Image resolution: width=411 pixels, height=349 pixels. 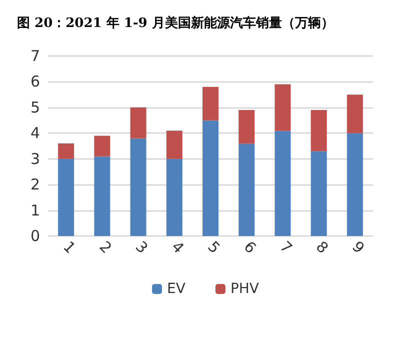 What do you see at coordinates (358, 248) in the screenshot?
I see `x-tick-label: 9` at bounding box center [358, 248].